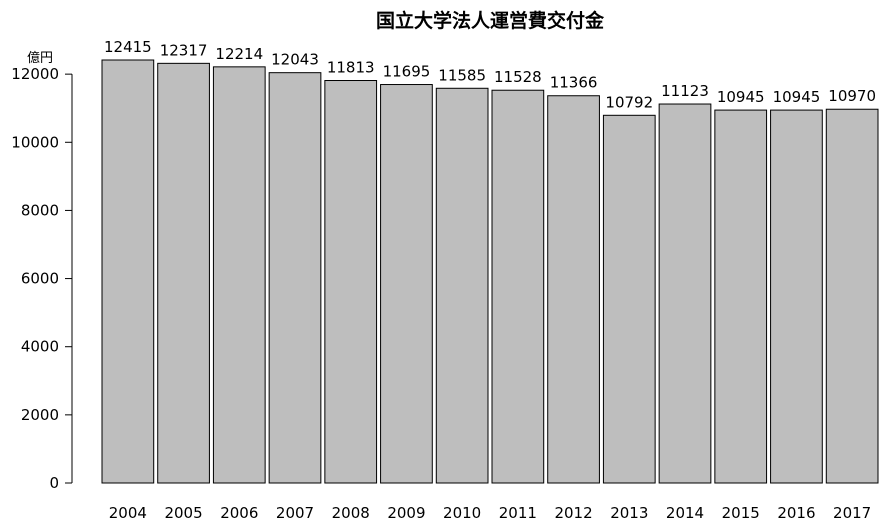  What do you see at coordinates (685, 513) in the screenshot?
I see `x-tick-label: 2014` at bounding box center [685, 513].